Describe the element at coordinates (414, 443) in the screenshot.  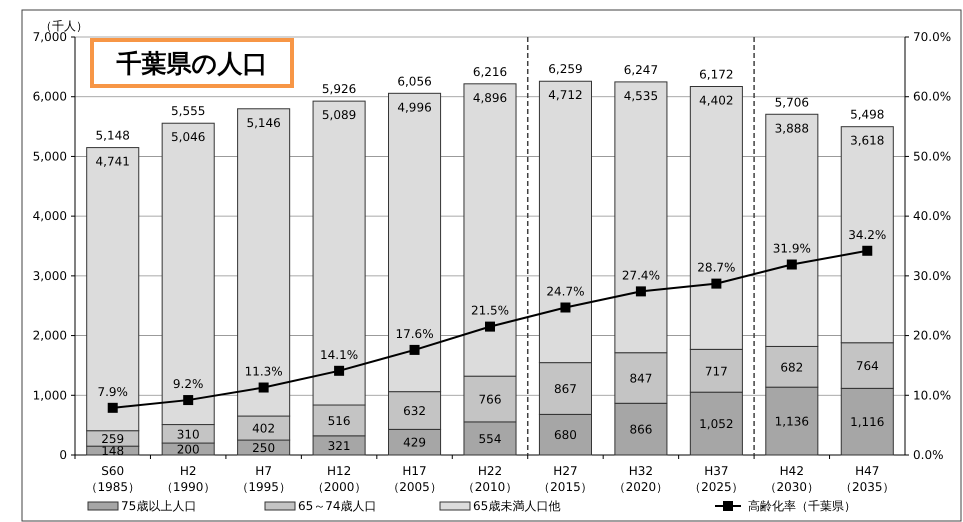
I see `data-label: 429` at that location.